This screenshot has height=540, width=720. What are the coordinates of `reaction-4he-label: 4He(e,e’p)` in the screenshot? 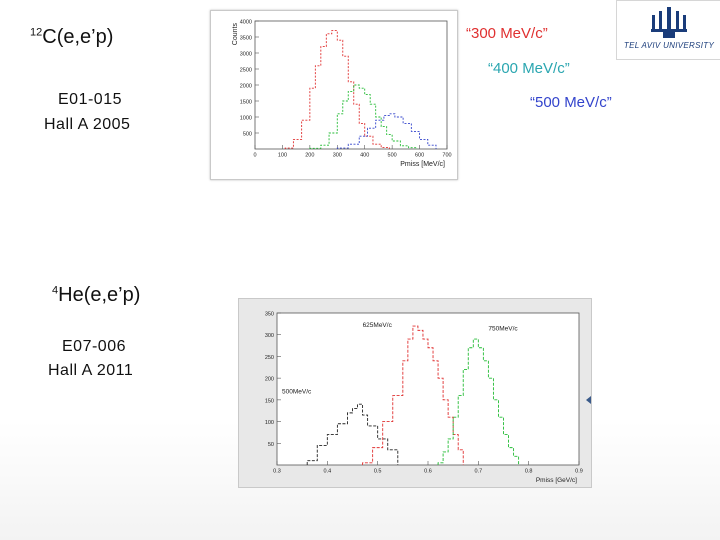 It's located at (96, 295).